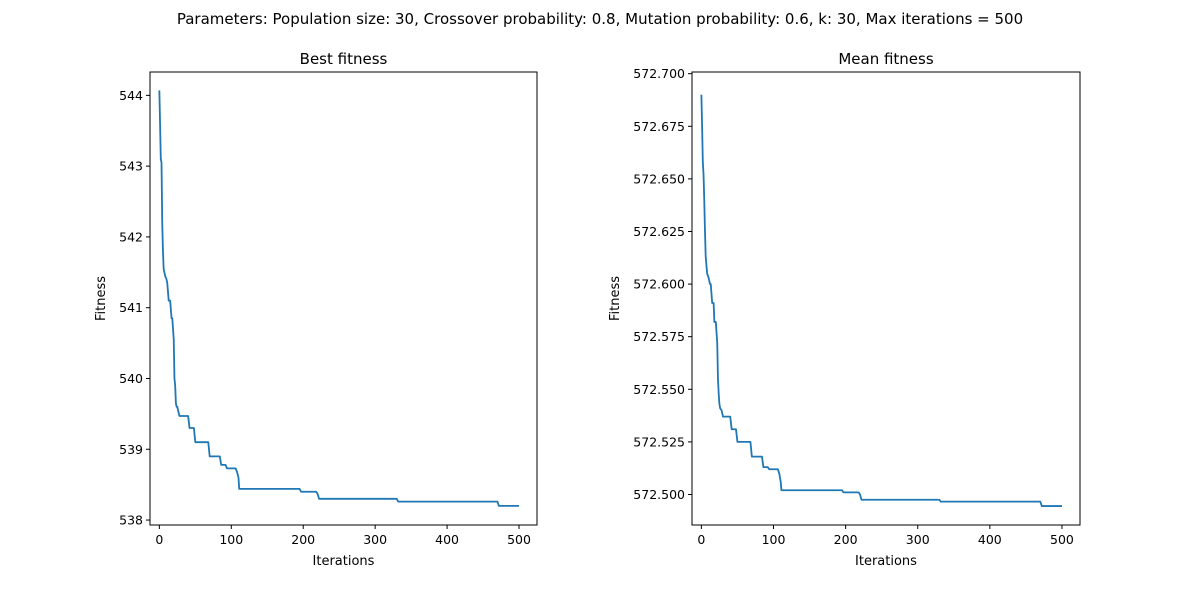 Image resolution: width=1200 pixels, height=600 pixels. Describe the element at coordinates (131, 95) in the screenshot. I see `best-fitness-y-tick-label: 544` at that location.